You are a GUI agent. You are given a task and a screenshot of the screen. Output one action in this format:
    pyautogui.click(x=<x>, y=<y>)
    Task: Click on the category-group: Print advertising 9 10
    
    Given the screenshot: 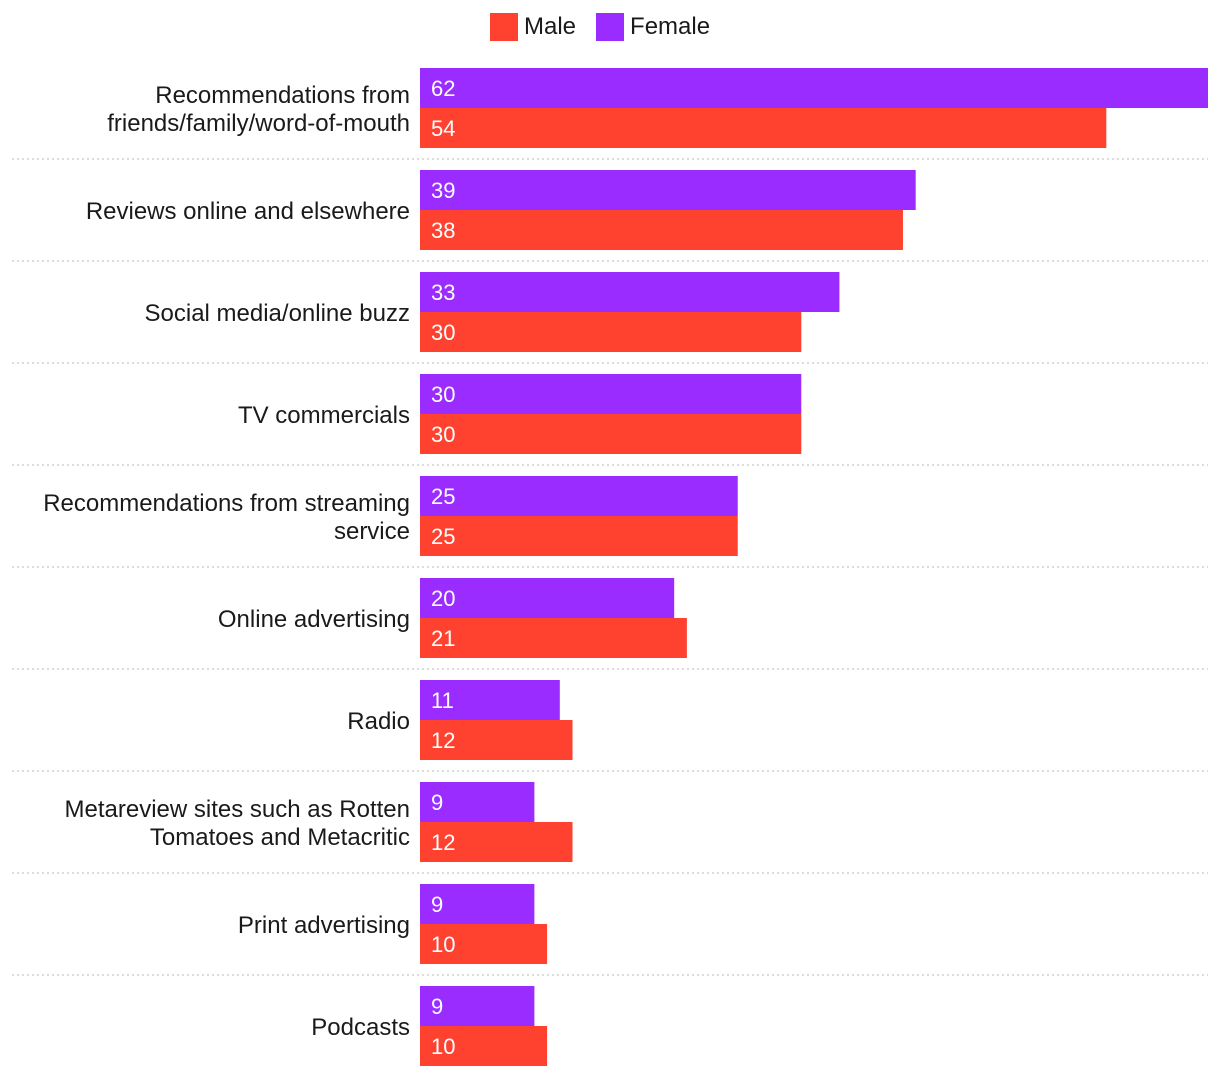 What is the action you would take?
    pyautogui.click(x=610, y=930)
    